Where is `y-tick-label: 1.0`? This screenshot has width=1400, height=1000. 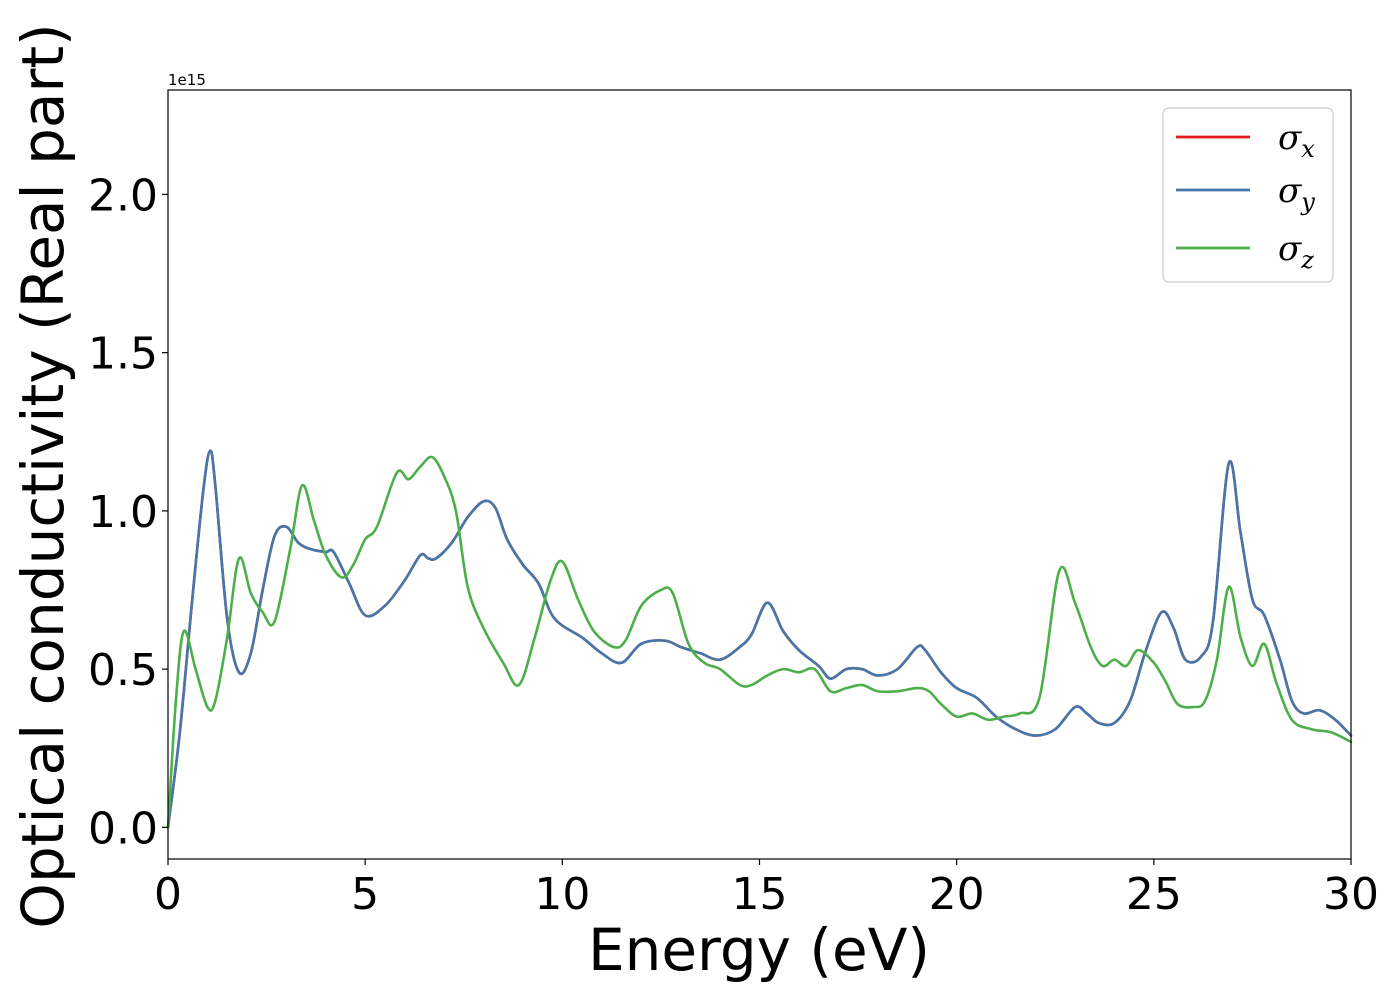 y-tick-label: 1.0 is located at coordinates (123, 512).